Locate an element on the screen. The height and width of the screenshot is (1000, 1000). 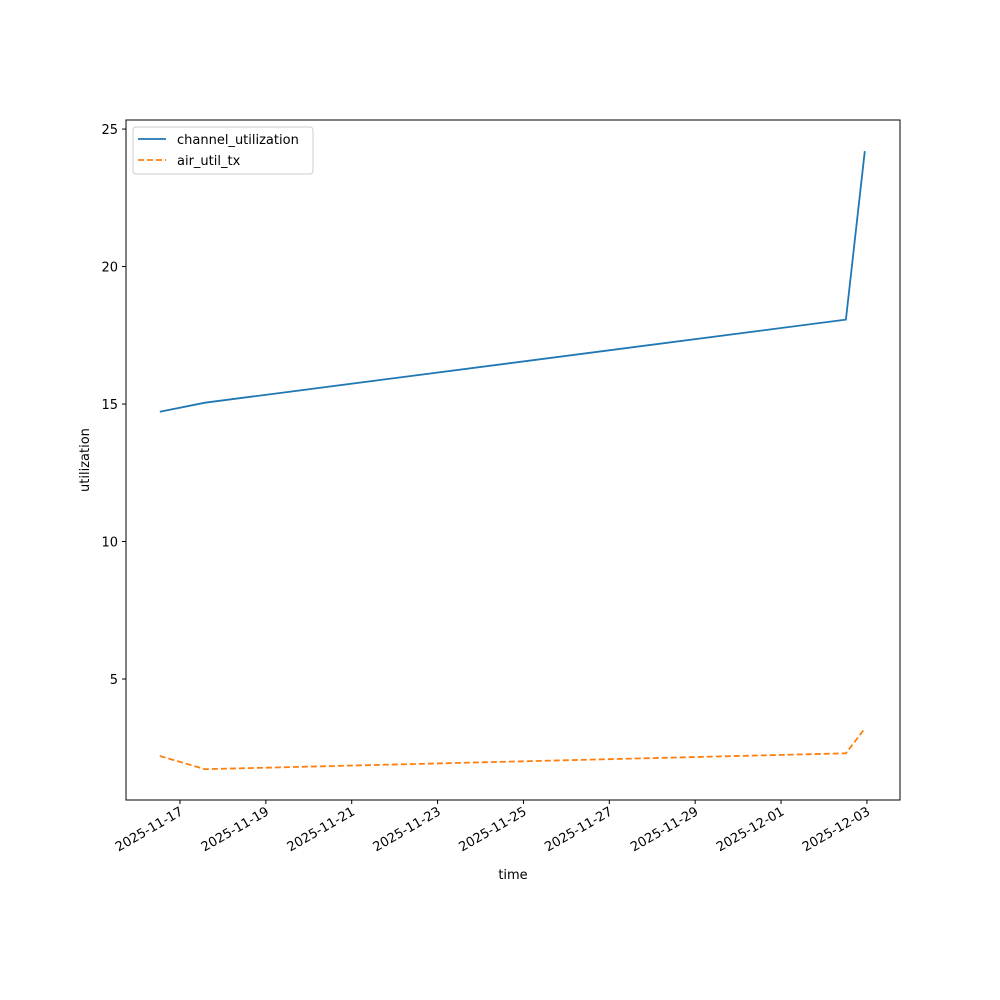
x-tick-label: 2025-11-25 is located at coordinates (492, 829).